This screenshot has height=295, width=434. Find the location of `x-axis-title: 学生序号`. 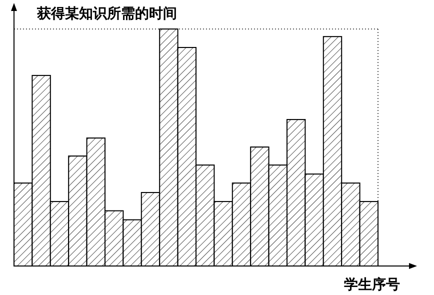

x-axis-title: 学生序号 is located at coordinates (372, 284).